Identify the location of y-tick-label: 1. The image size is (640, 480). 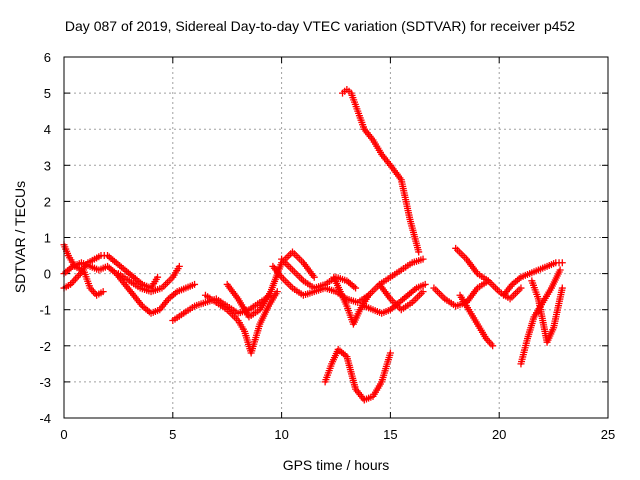
(47, 238).